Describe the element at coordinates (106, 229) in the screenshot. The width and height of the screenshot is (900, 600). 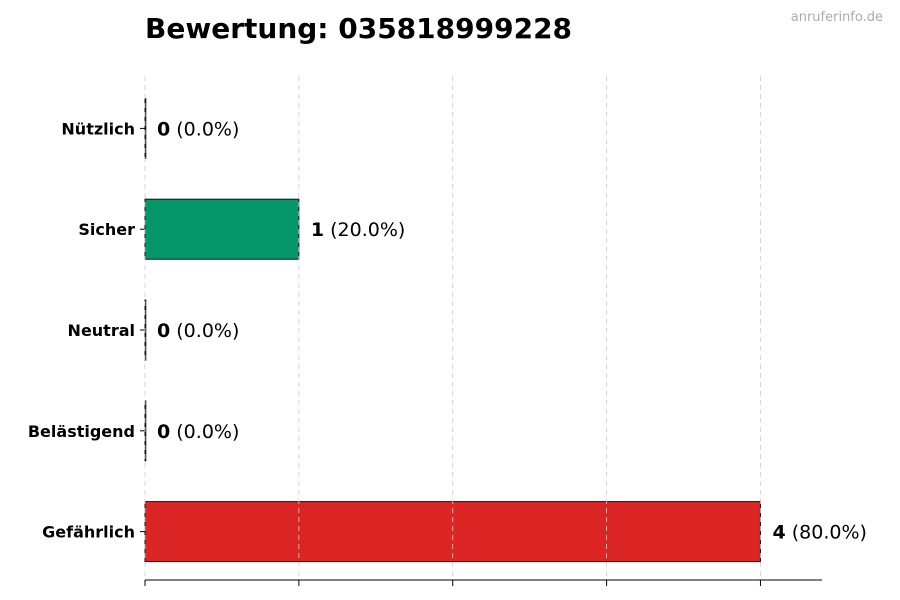
I see `category-label: Sicher` at that location.